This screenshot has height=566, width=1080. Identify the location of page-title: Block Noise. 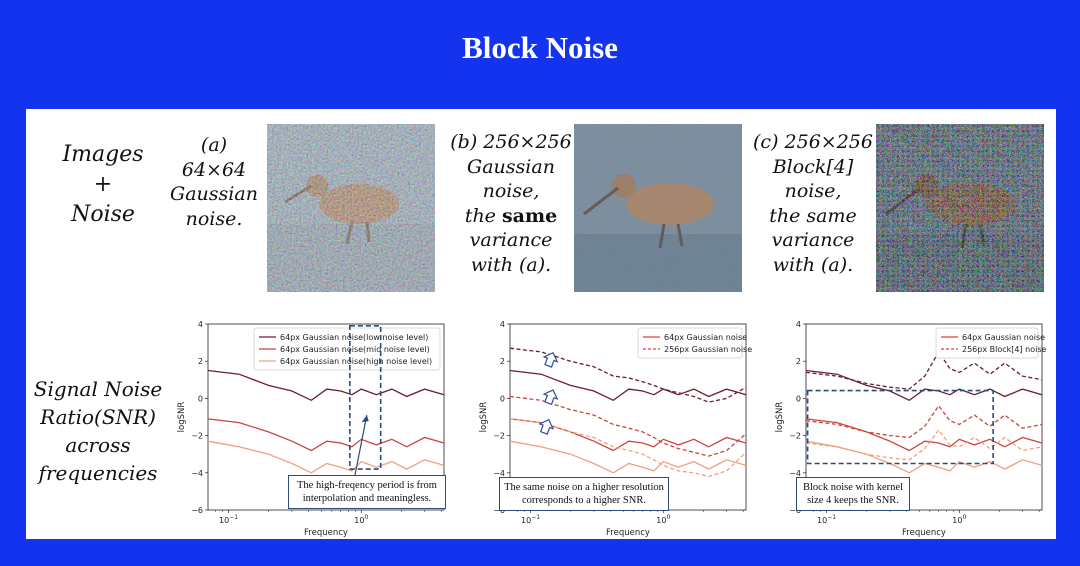
(540, 47).